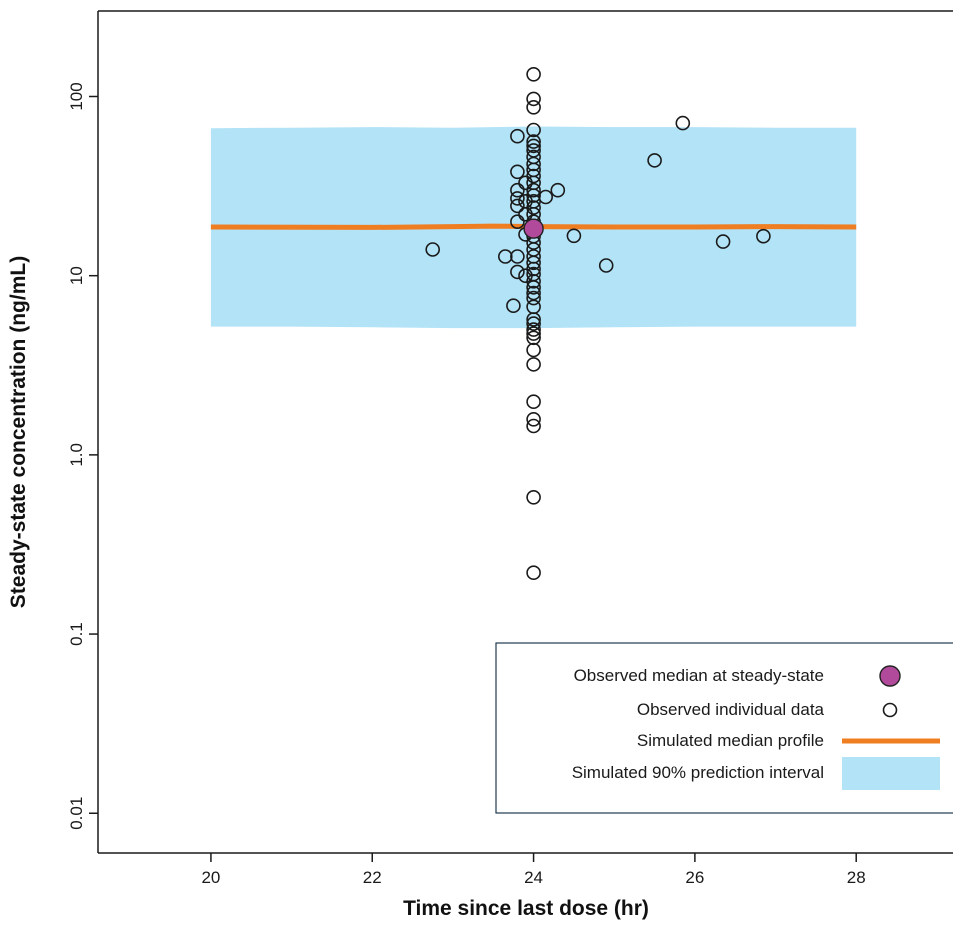 The width and height of the screenshot is (953, 931). I want to click on y-tick-label: 100, so click(76, 96).